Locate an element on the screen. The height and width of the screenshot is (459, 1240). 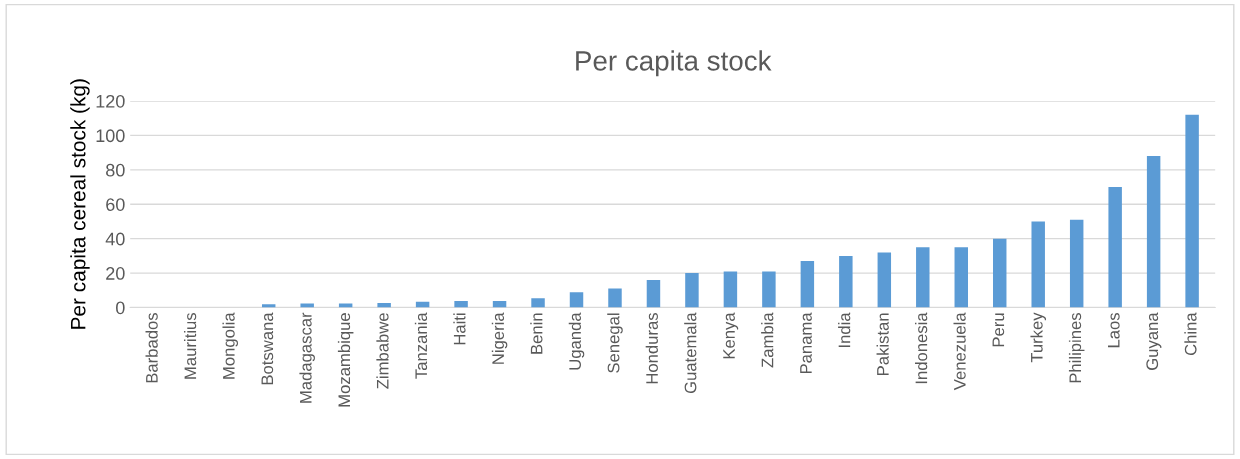
x-tick-label: China is located at coordinates (1190, 334).